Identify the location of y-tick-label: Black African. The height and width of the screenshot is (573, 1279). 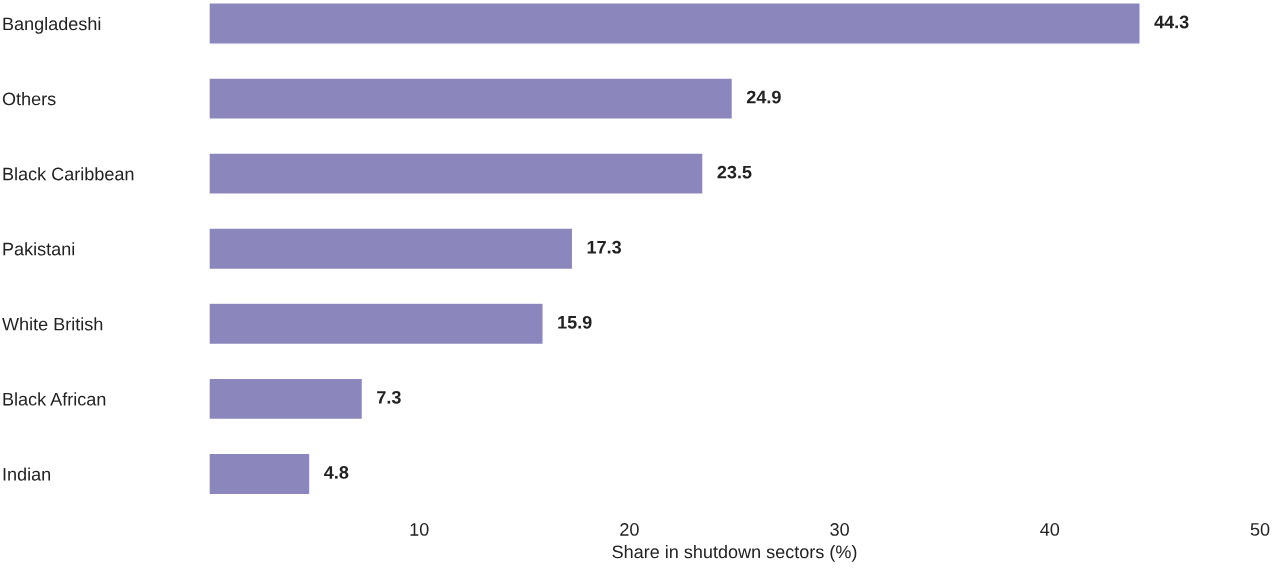
(54, 399).